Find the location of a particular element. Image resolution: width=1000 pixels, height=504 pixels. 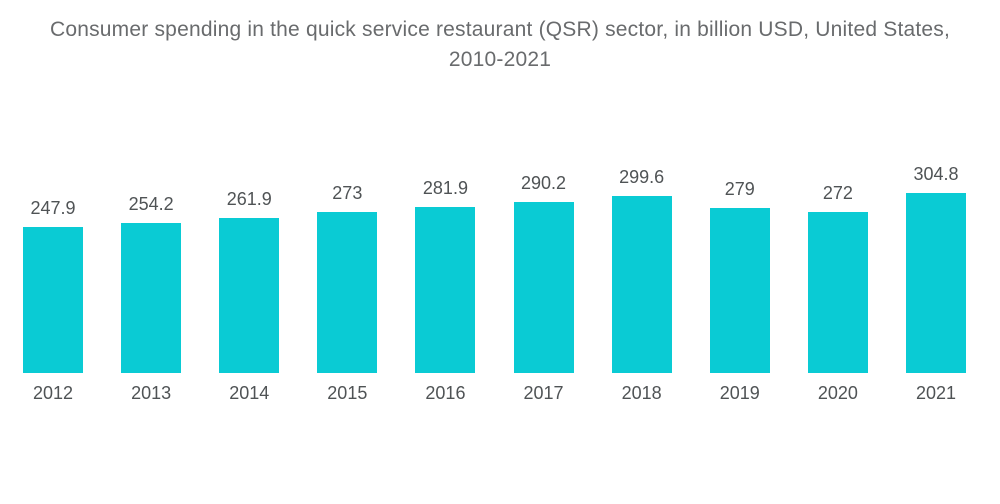

bar-value-label: 281.9 is located at coordinates (445, 188).